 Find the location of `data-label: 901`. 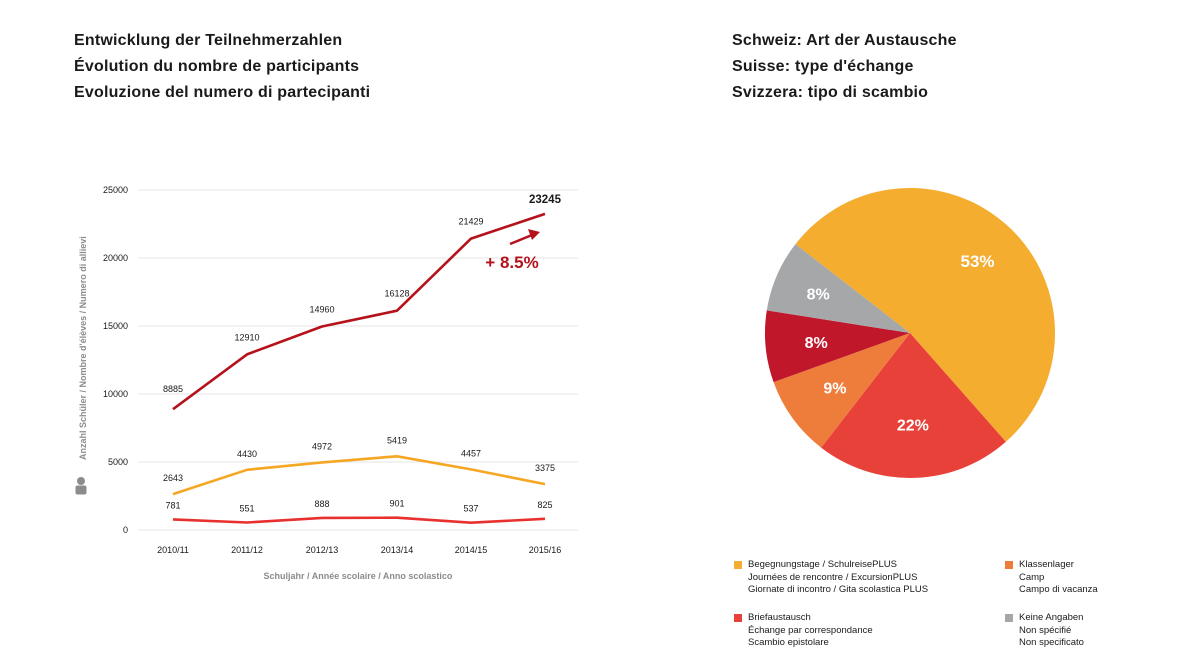

data-label: 901 is located at coordinates (396, 504).